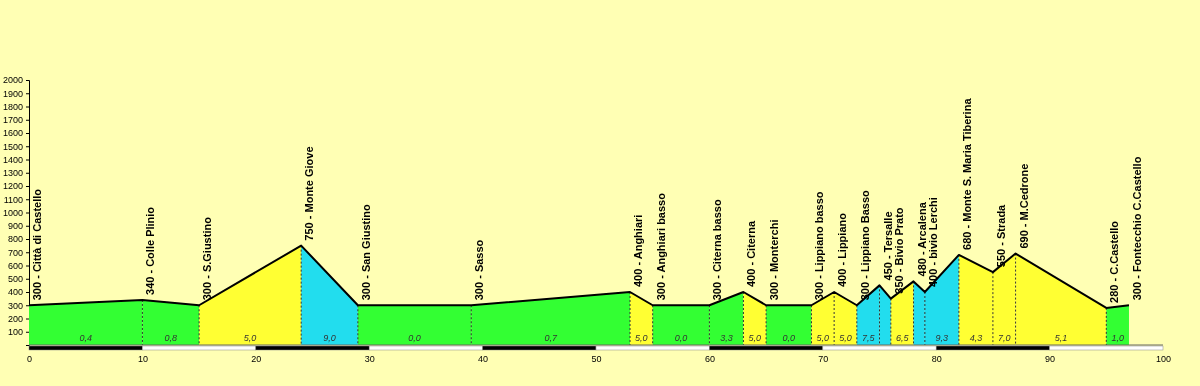 The height and width of the screenshot is (386, 1200). What do you see at coordinates (1023, 206) in the screenshot?
I see `data-label: 690 - M.Cedrone` at bounding box center [1023, 206].